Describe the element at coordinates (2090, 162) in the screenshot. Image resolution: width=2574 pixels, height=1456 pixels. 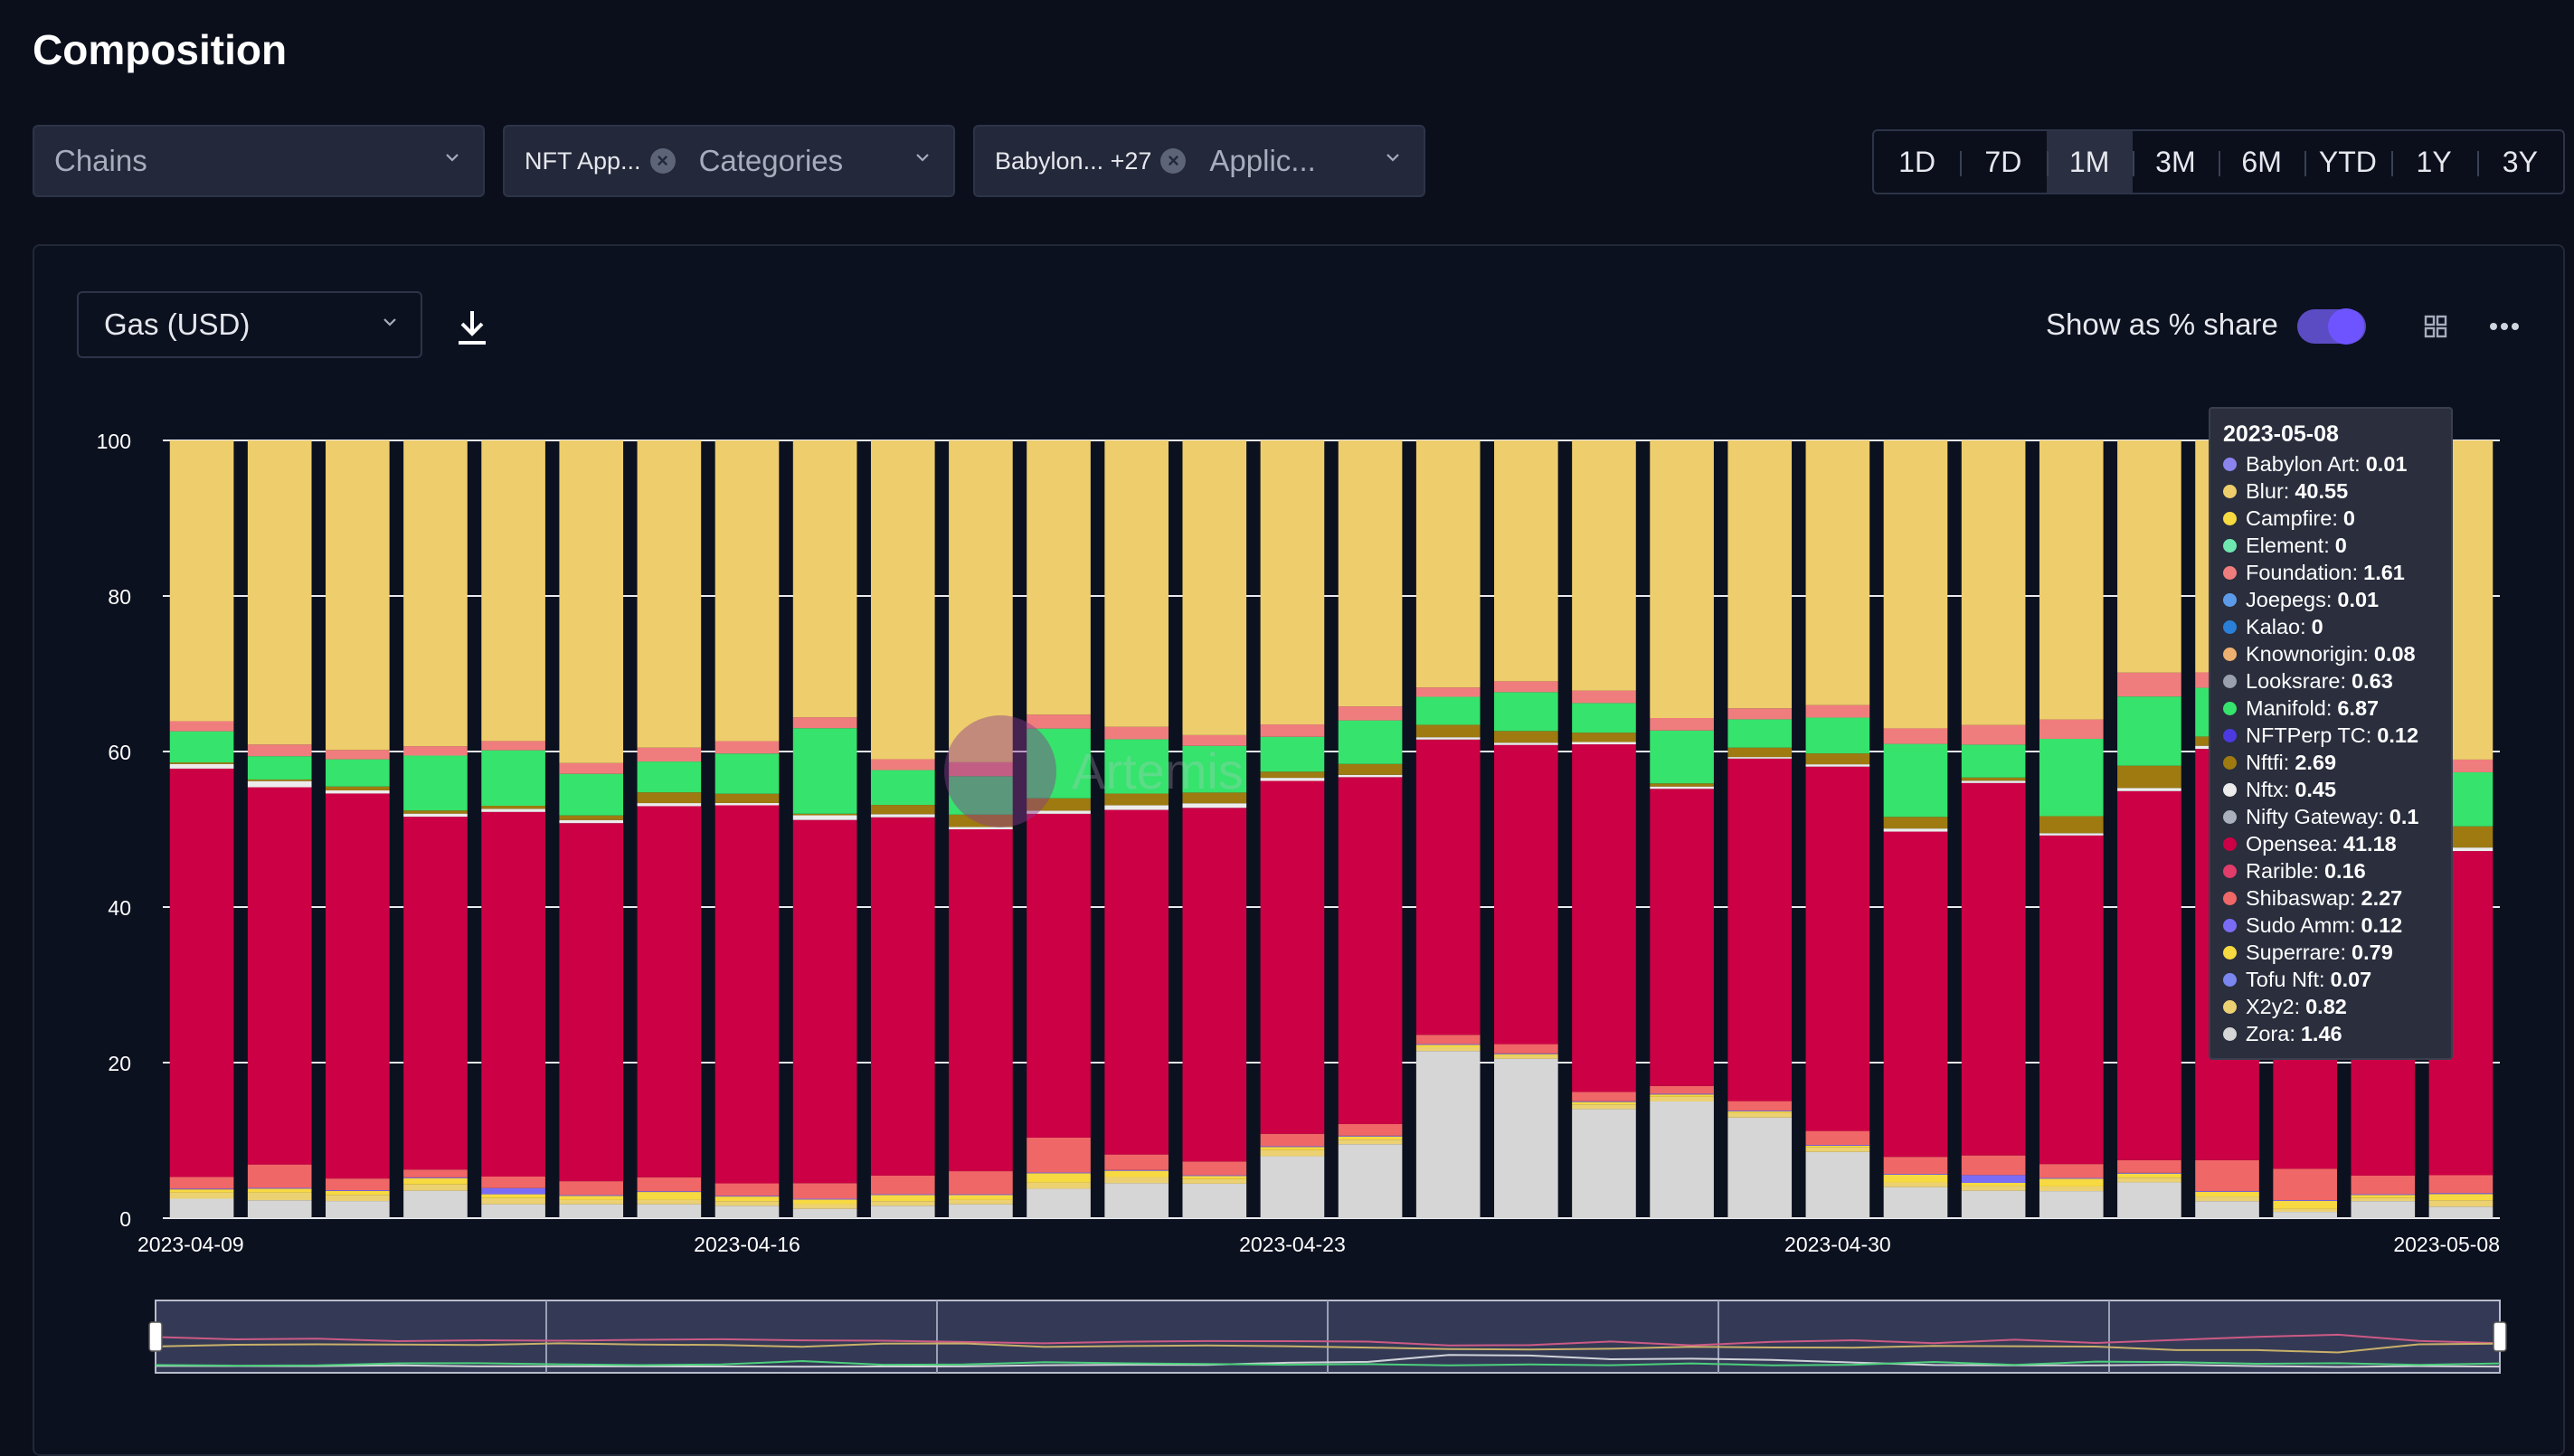
I see `range-button-1m: 1M` at that location.